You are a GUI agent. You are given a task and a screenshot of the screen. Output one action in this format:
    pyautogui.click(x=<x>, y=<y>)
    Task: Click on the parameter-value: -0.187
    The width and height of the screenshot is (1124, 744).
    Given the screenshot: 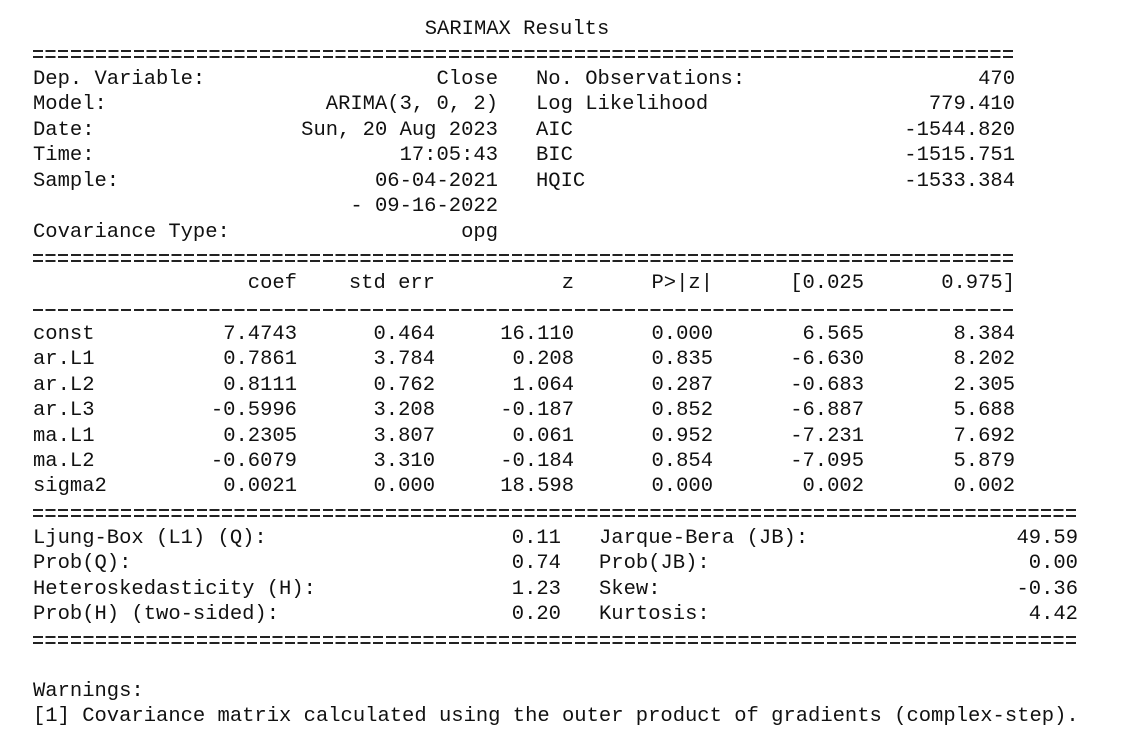 What is the action you would take?
    pyautogui.click(x=537, y=411)
    